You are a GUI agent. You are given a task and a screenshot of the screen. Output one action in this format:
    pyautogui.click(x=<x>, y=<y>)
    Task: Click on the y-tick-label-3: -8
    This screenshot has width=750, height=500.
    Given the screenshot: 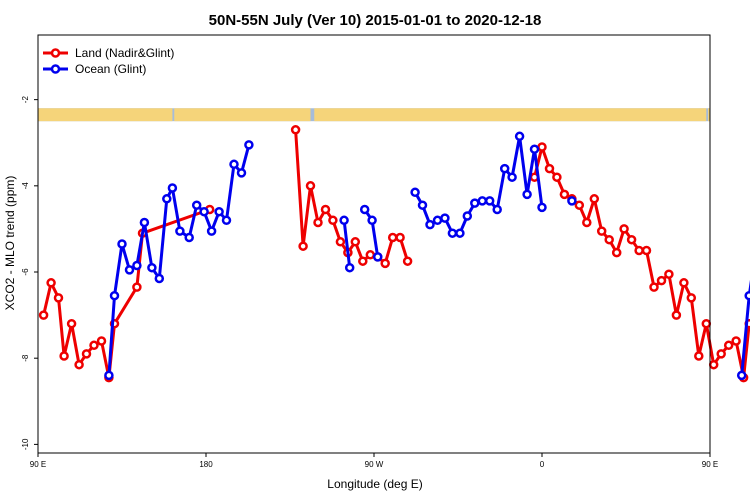 What is the action you would take?
    pyautogui.click(x=25, y=358)
    